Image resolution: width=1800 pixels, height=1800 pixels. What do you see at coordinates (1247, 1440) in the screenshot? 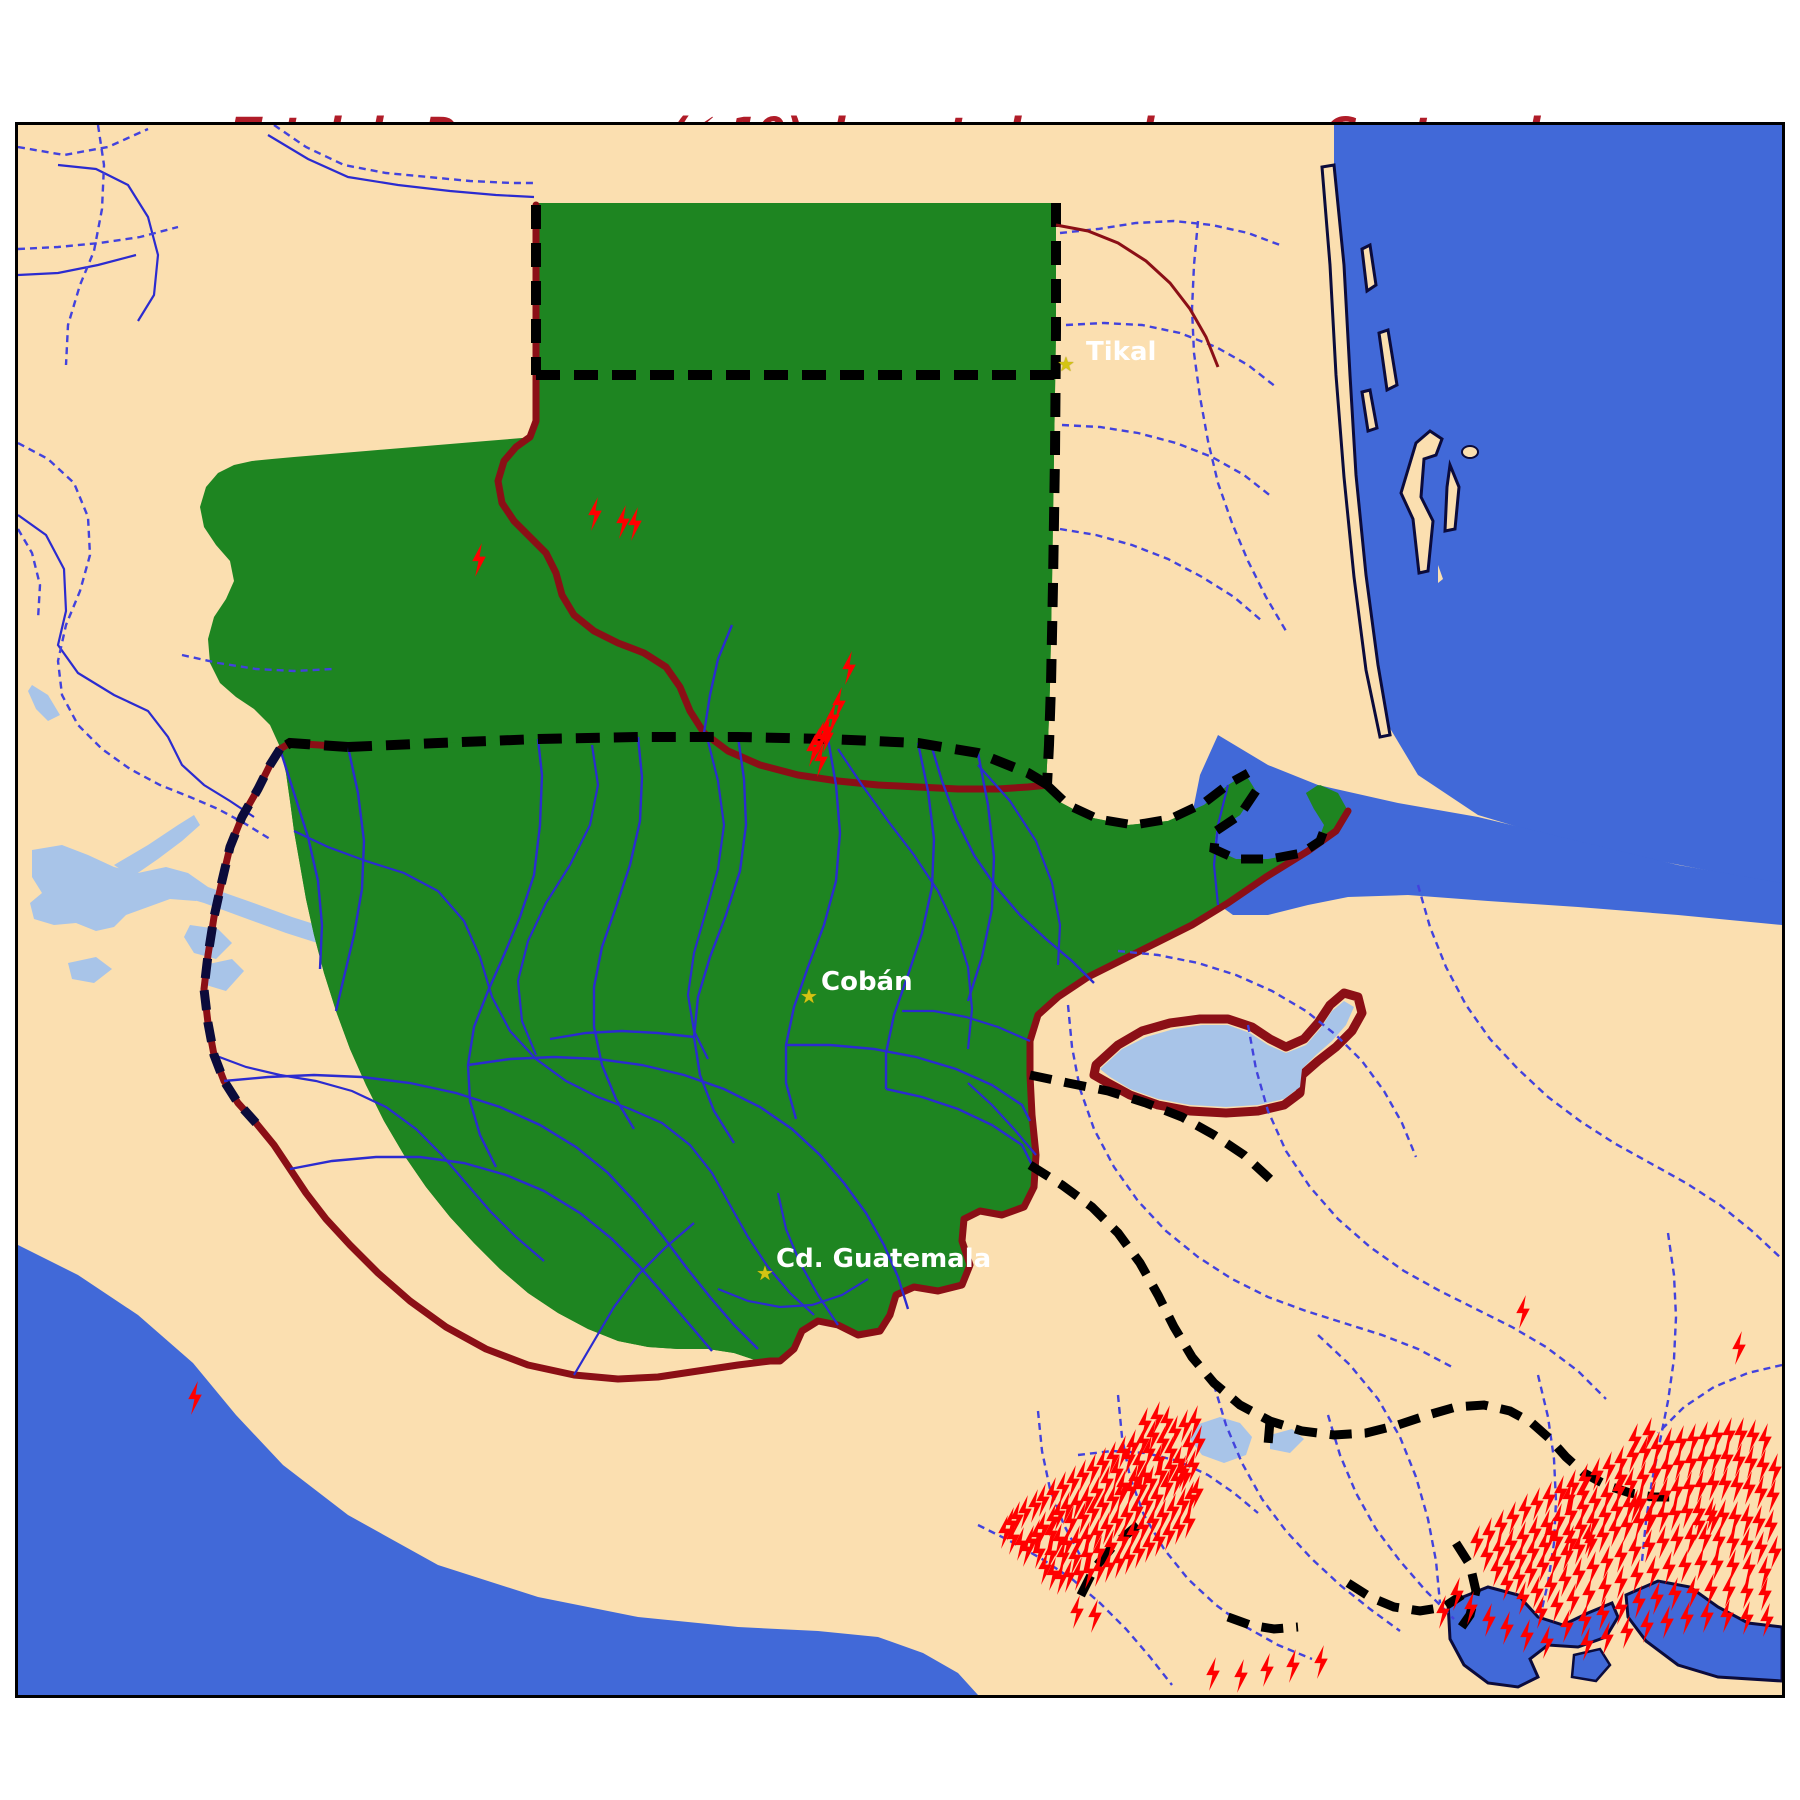
I see `lakes-southeast` at bounding box center [1247, 1440].